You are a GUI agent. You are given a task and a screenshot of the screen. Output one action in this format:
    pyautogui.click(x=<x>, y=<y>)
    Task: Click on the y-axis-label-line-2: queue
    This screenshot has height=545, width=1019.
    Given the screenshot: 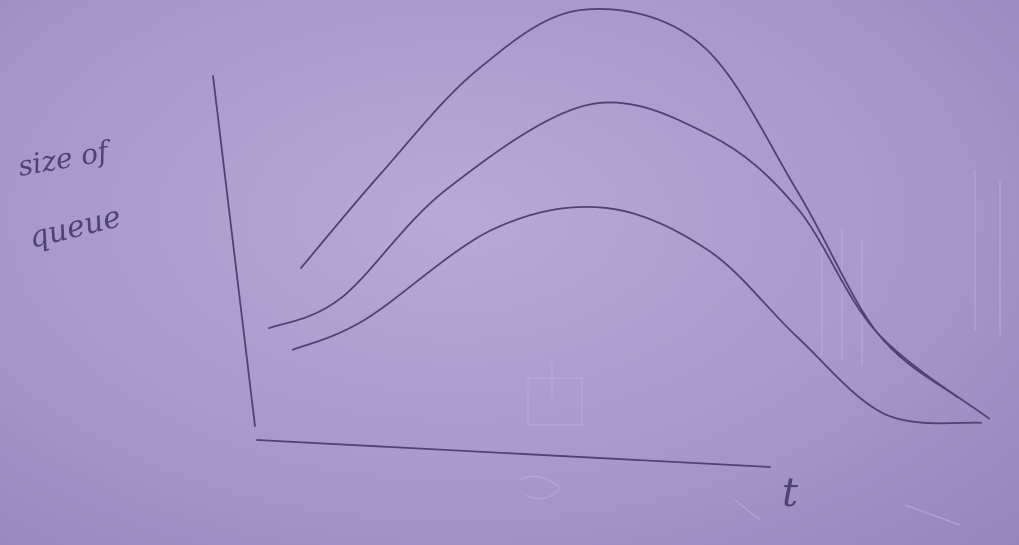 What is the action you would take?
    pyautogui.click(x=74, y=227)
    